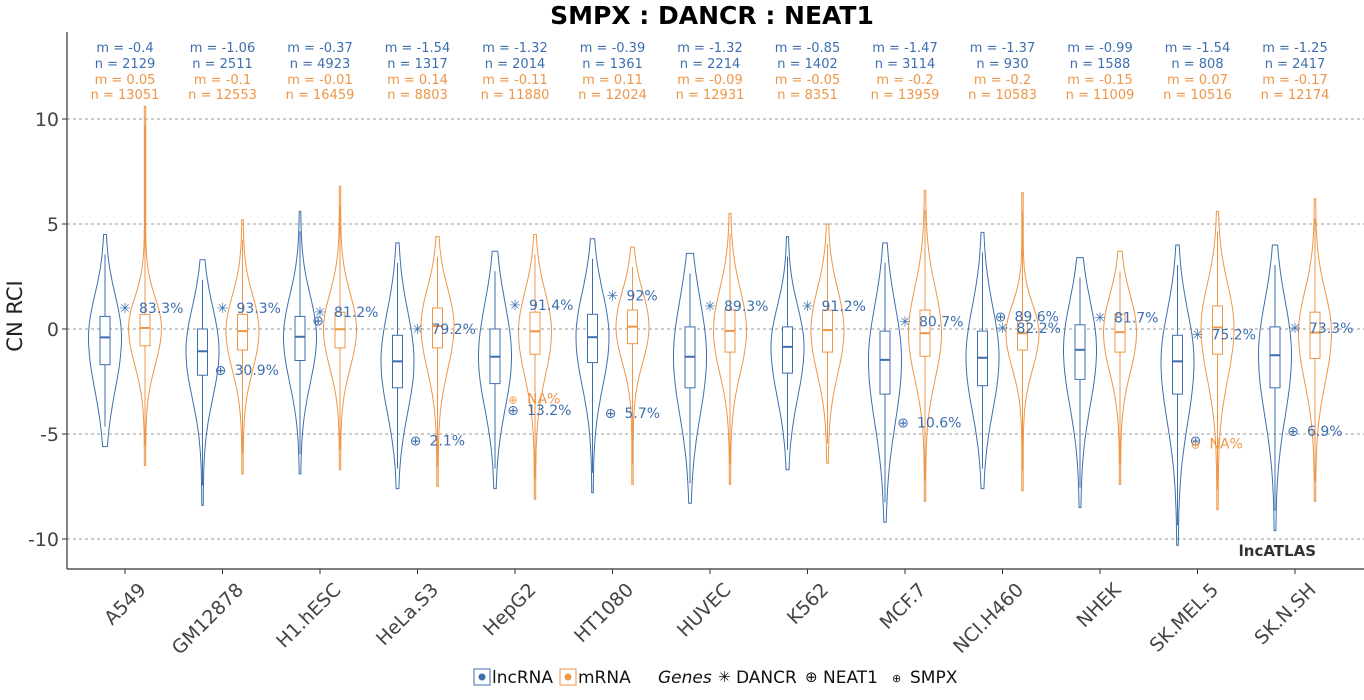  I want to click on gene-marker-neat1: ⊕ 30.9%, so click(247, 371).